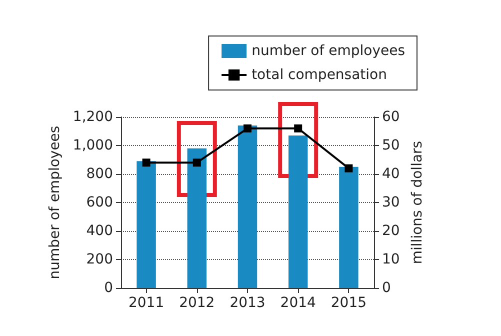 This screenshot has height=336, width=501. Describe the element at coordinates (418, 202) in the screenshot. I see `y2-axis-title: millions of dollars` at that location.